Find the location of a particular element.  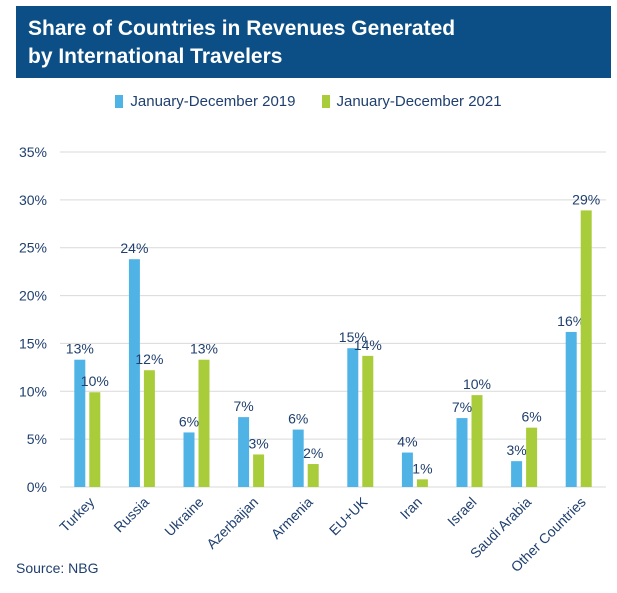

y-tick-label-30: 30% is located at coordinates (33, 200).